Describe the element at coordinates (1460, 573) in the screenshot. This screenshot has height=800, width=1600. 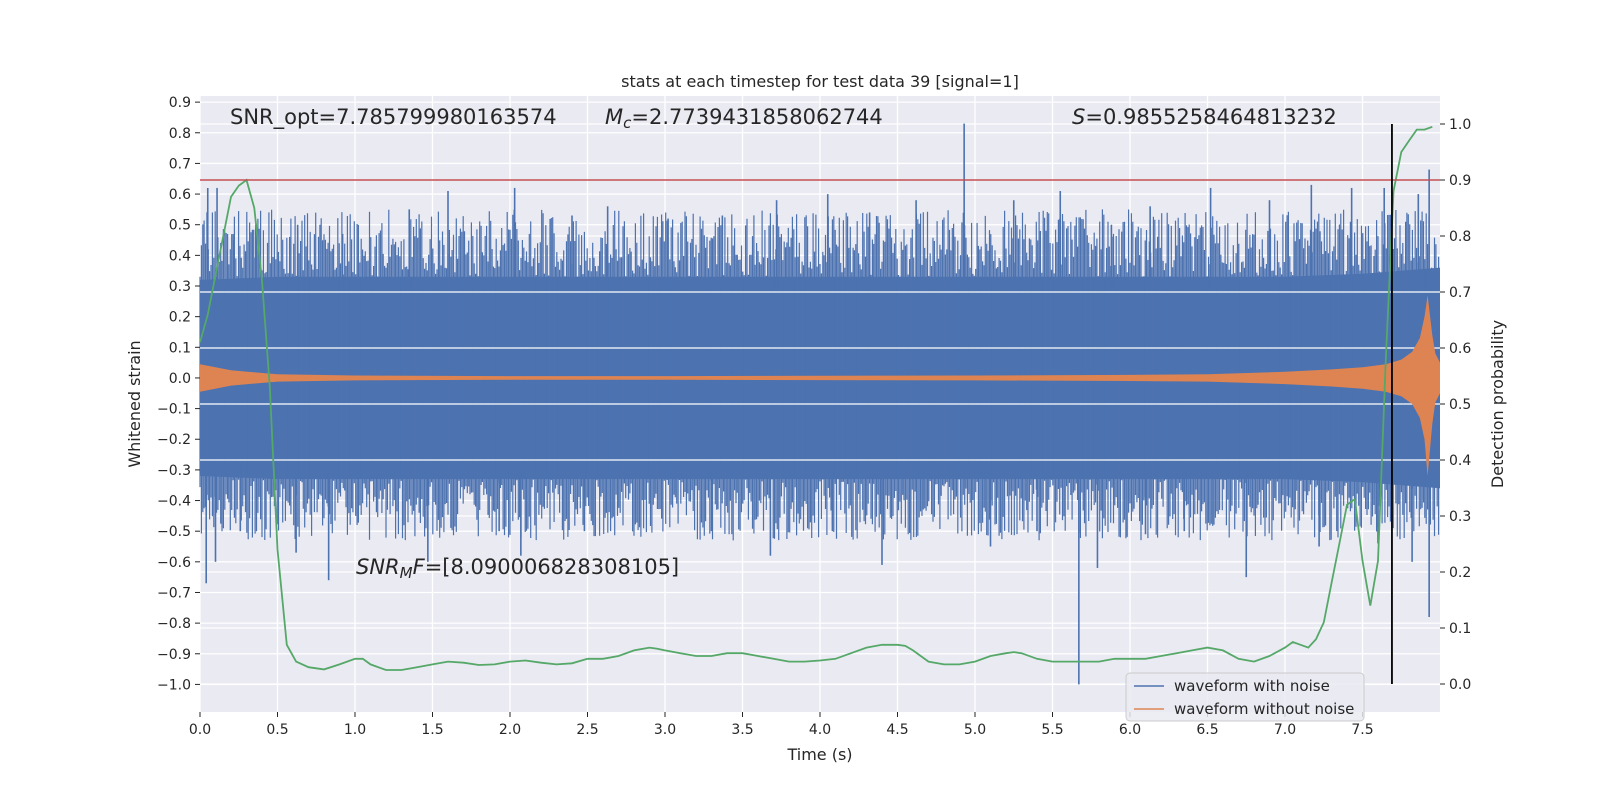
I see `y2-tick-label: 0.2` at that location.